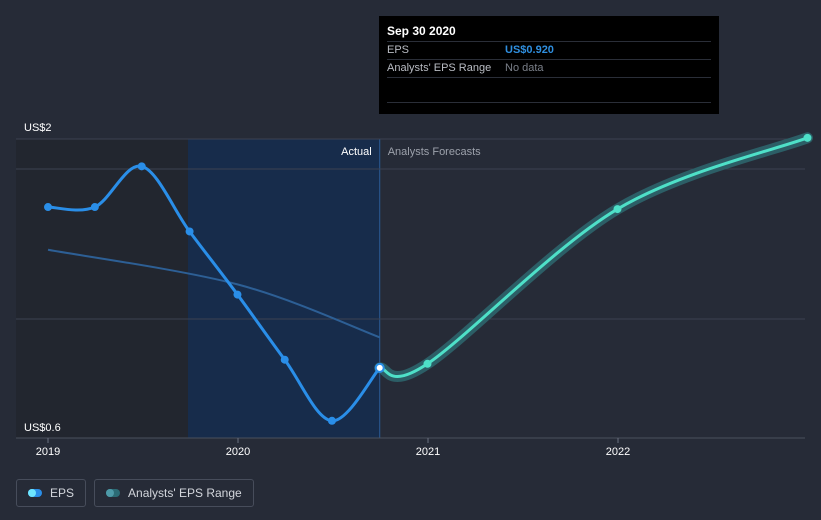 The width and height of the screenshot is (821, 520). Describe the element at coordinates (549, 68) in the screenshot. I see `tooltip-row-range: Analysts' EPS Range No data` at that location.